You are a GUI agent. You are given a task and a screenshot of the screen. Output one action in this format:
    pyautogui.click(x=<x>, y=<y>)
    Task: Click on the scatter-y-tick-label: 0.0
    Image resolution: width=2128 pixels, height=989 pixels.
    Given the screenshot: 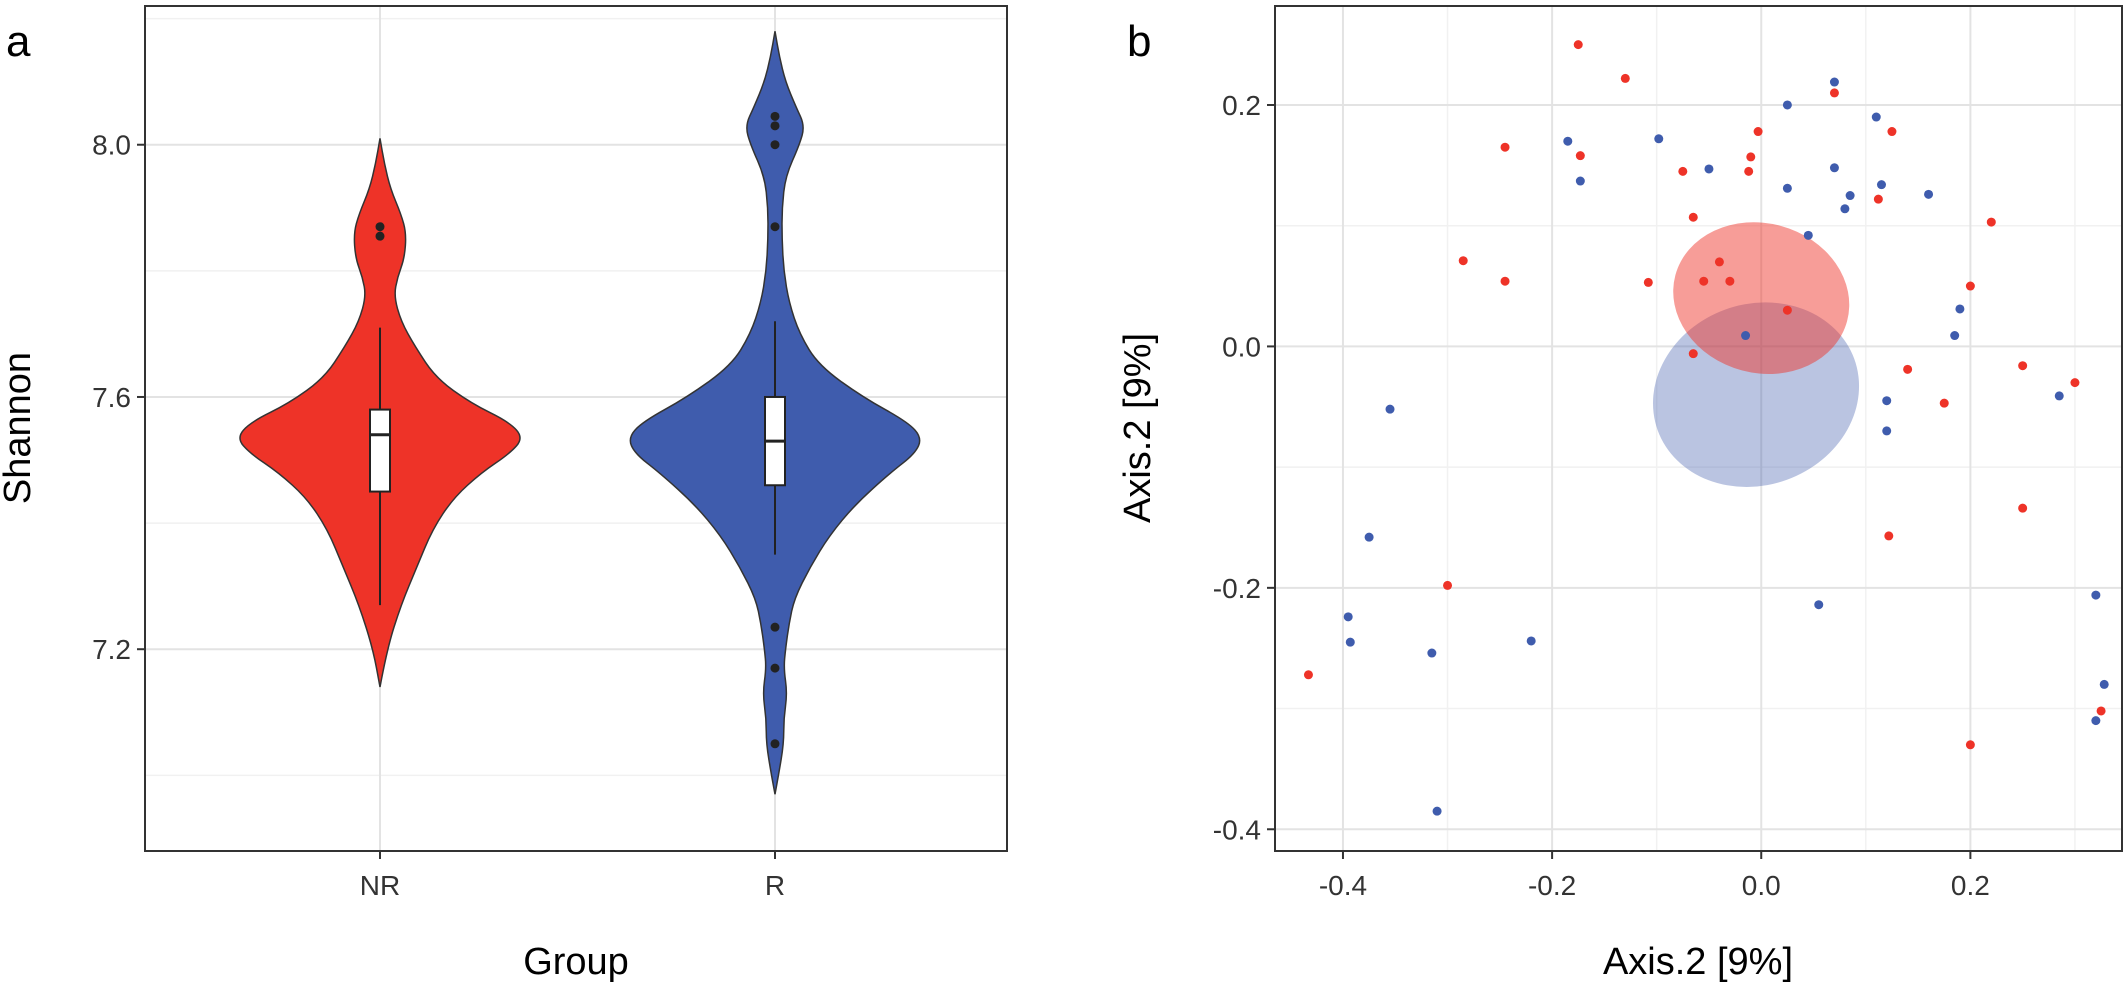 What is the action you would take?
    pyautogui.click(x=1241, y=346)
    